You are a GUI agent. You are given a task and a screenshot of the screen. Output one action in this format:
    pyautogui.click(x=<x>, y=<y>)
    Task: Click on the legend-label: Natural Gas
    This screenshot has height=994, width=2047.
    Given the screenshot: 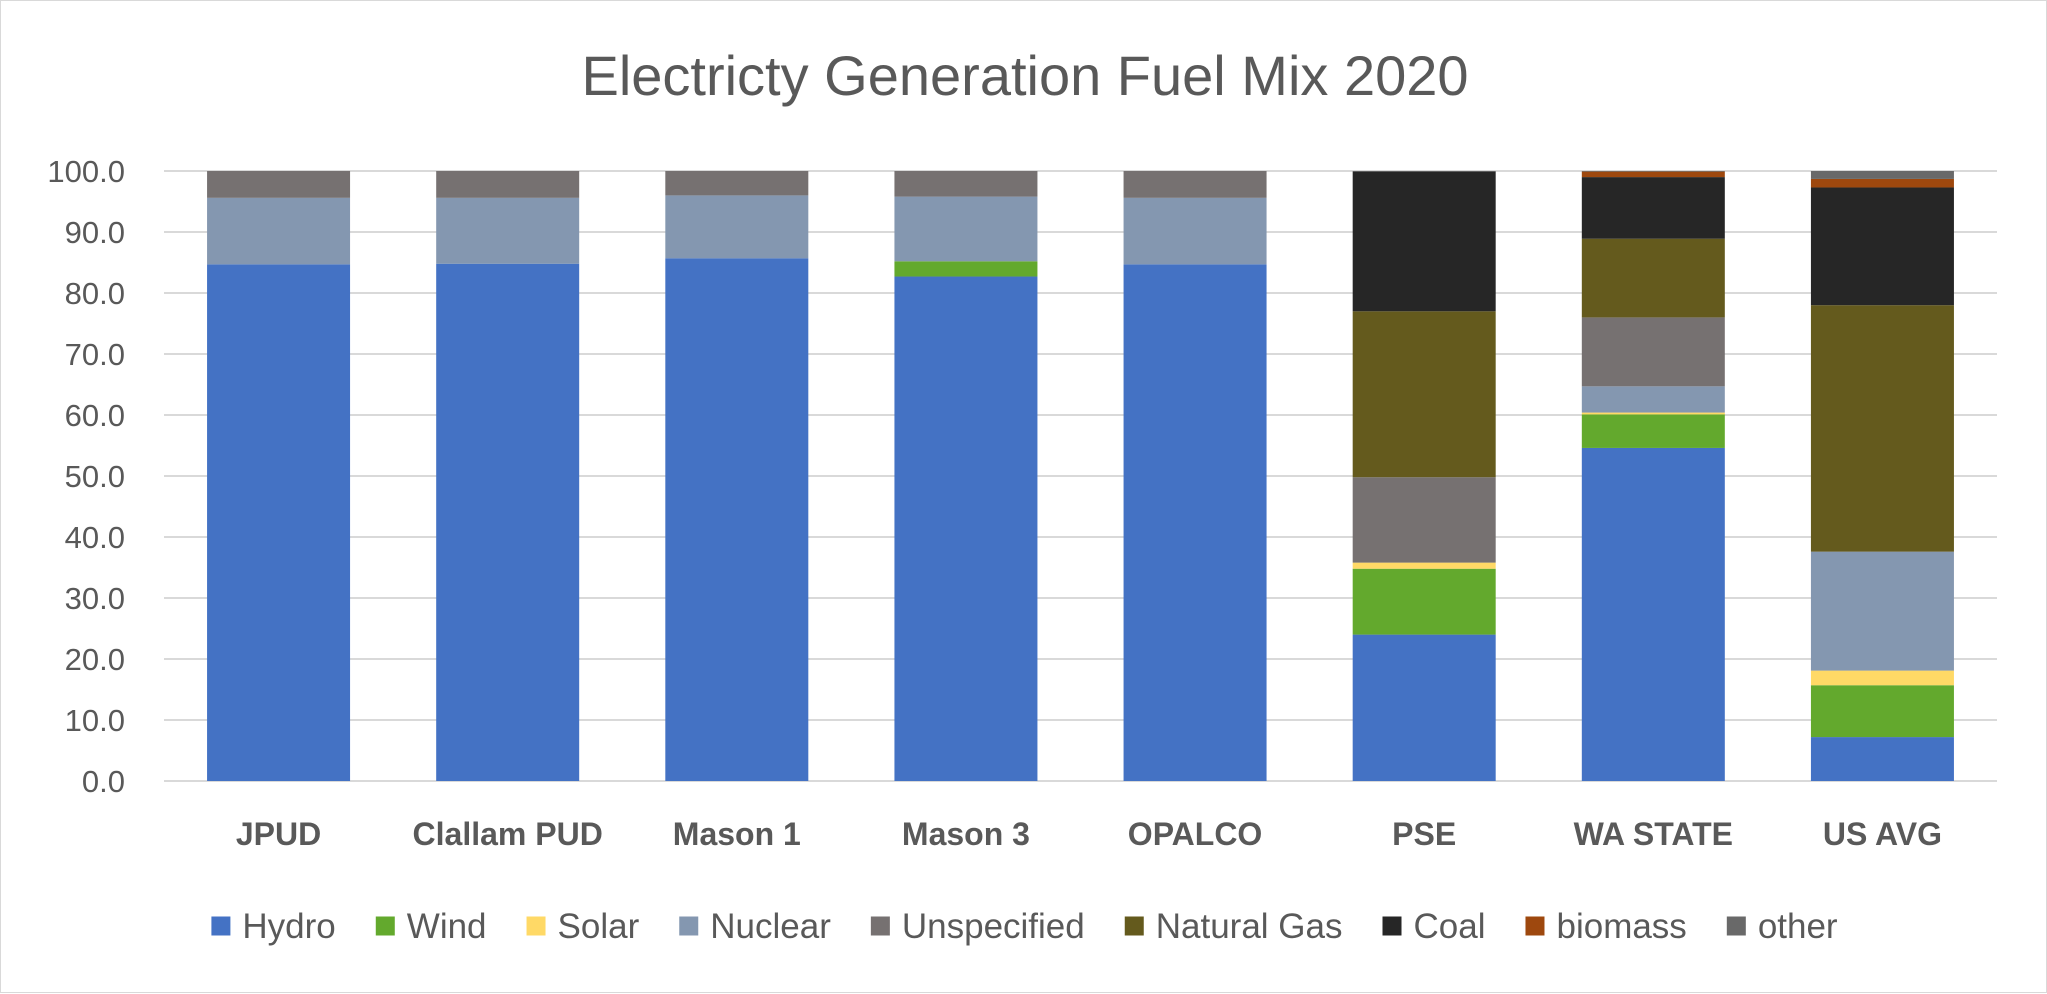 What is the action you would take?
    pyautogui.click(x=1249, y=926)
    